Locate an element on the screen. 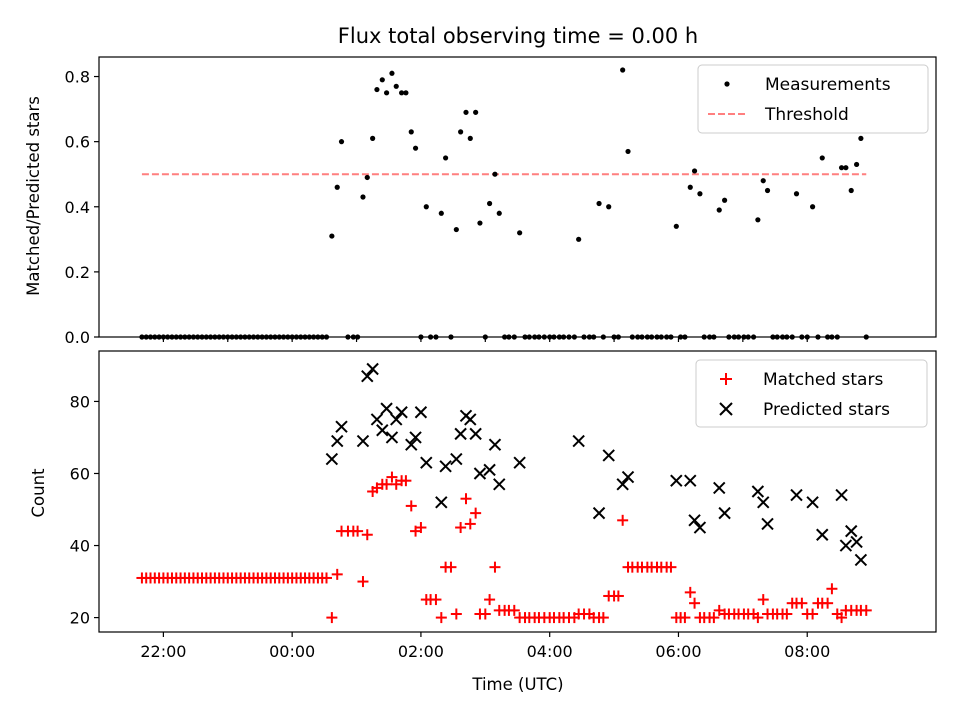  ratio-y-tick-label: 0.4 is located at coordinates (77, 207).